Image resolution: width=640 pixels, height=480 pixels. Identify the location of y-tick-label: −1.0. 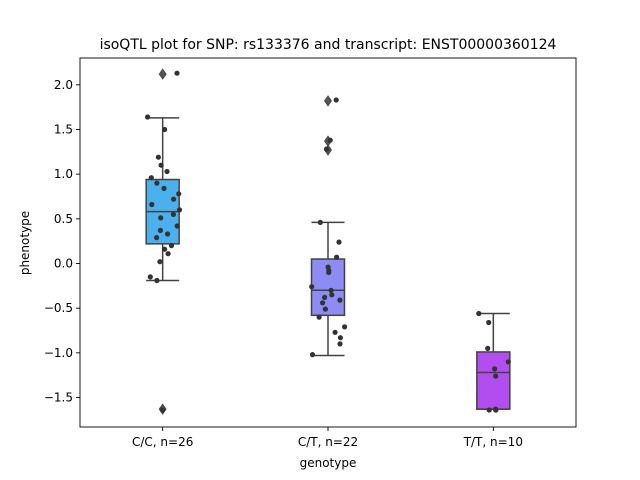
(58, 353).